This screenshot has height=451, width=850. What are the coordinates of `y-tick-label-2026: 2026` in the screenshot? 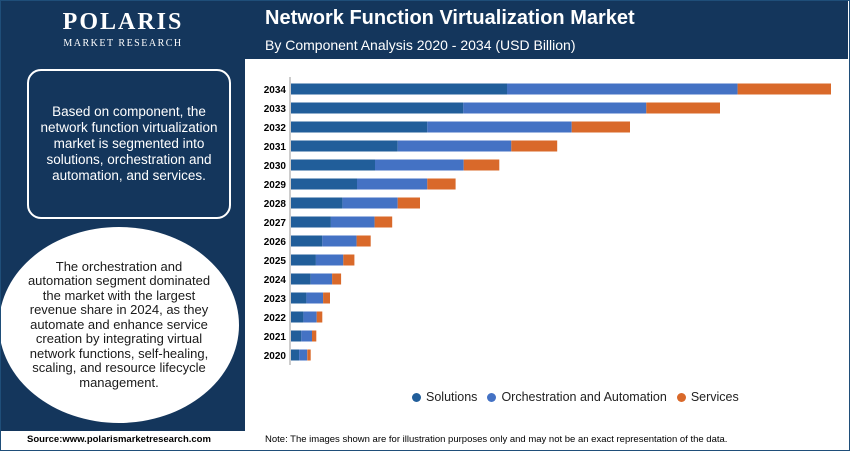 It's located at (275, 242).